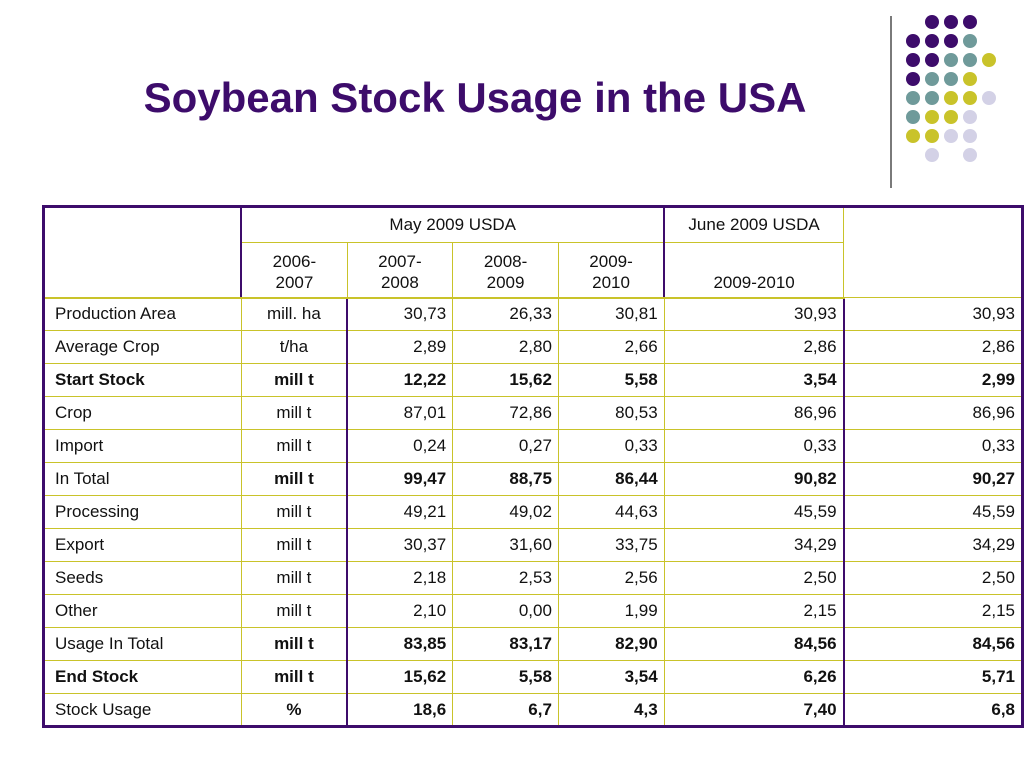  I want to click on row-value: 90,27, so click(933, 479).